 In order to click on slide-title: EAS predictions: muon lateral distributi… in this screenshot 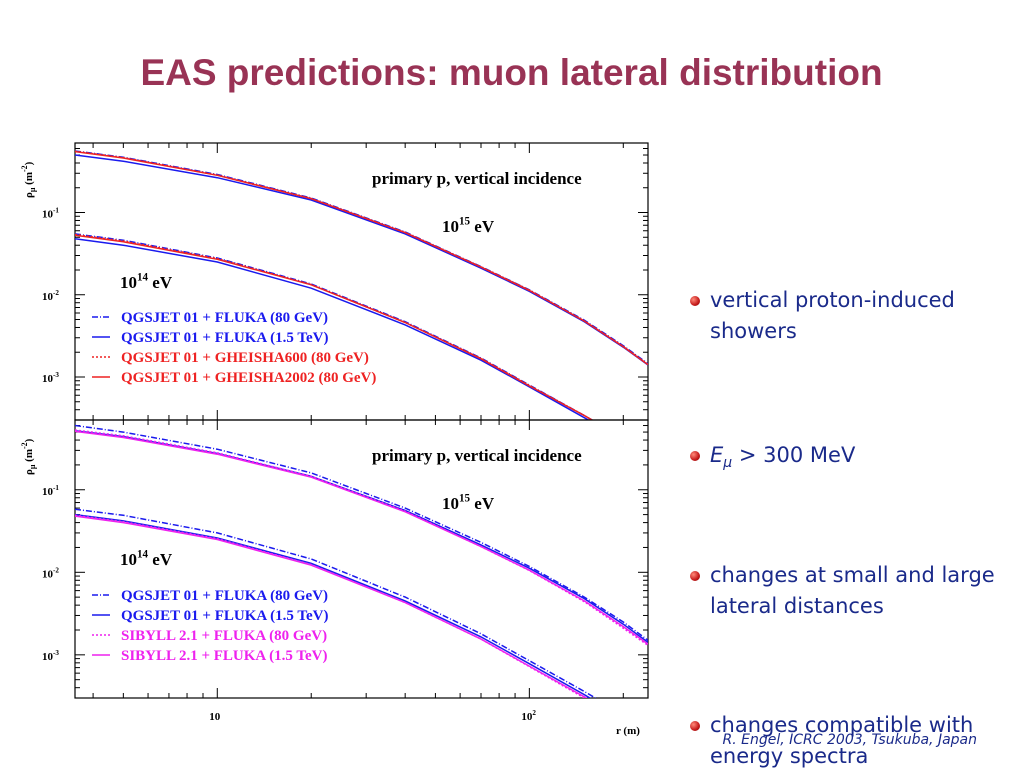, I will do `click(511, 72)`.